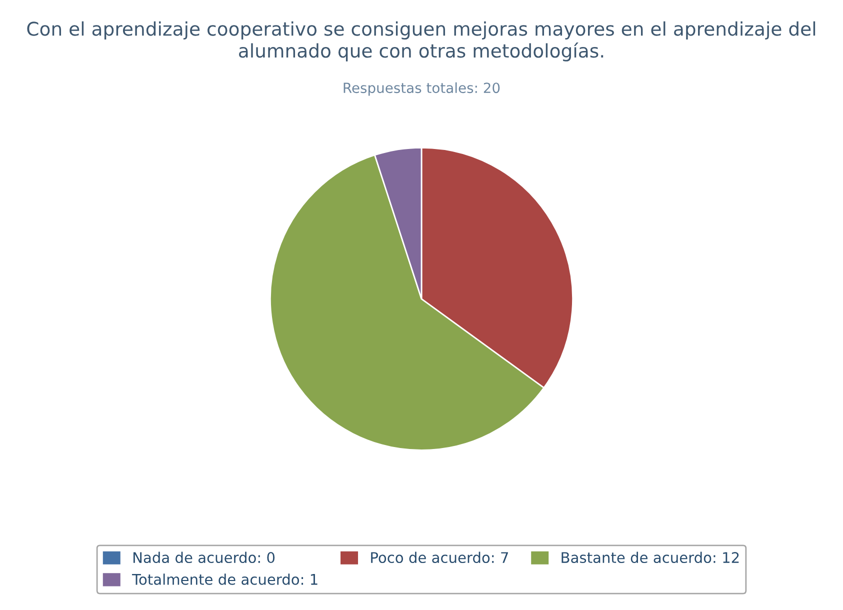 This screenshot has width=843, height=610. What do you see at coordinates (439, 558) in the screenshot?
I see `legend-label: Poco de acuerdo: 7` at bounding box center [439, 558].